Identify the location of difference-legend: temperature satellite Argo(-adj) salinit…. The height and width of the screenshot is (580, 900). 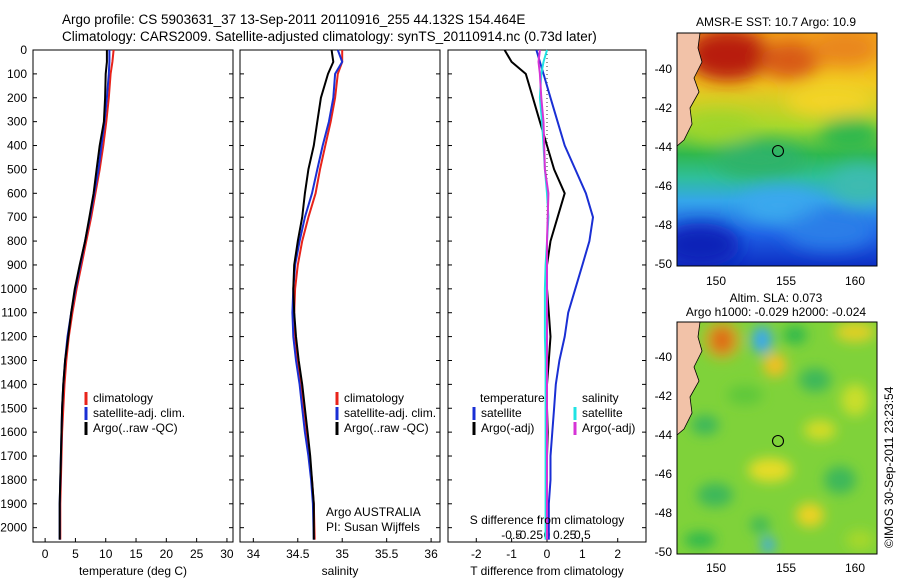
(553, 413).